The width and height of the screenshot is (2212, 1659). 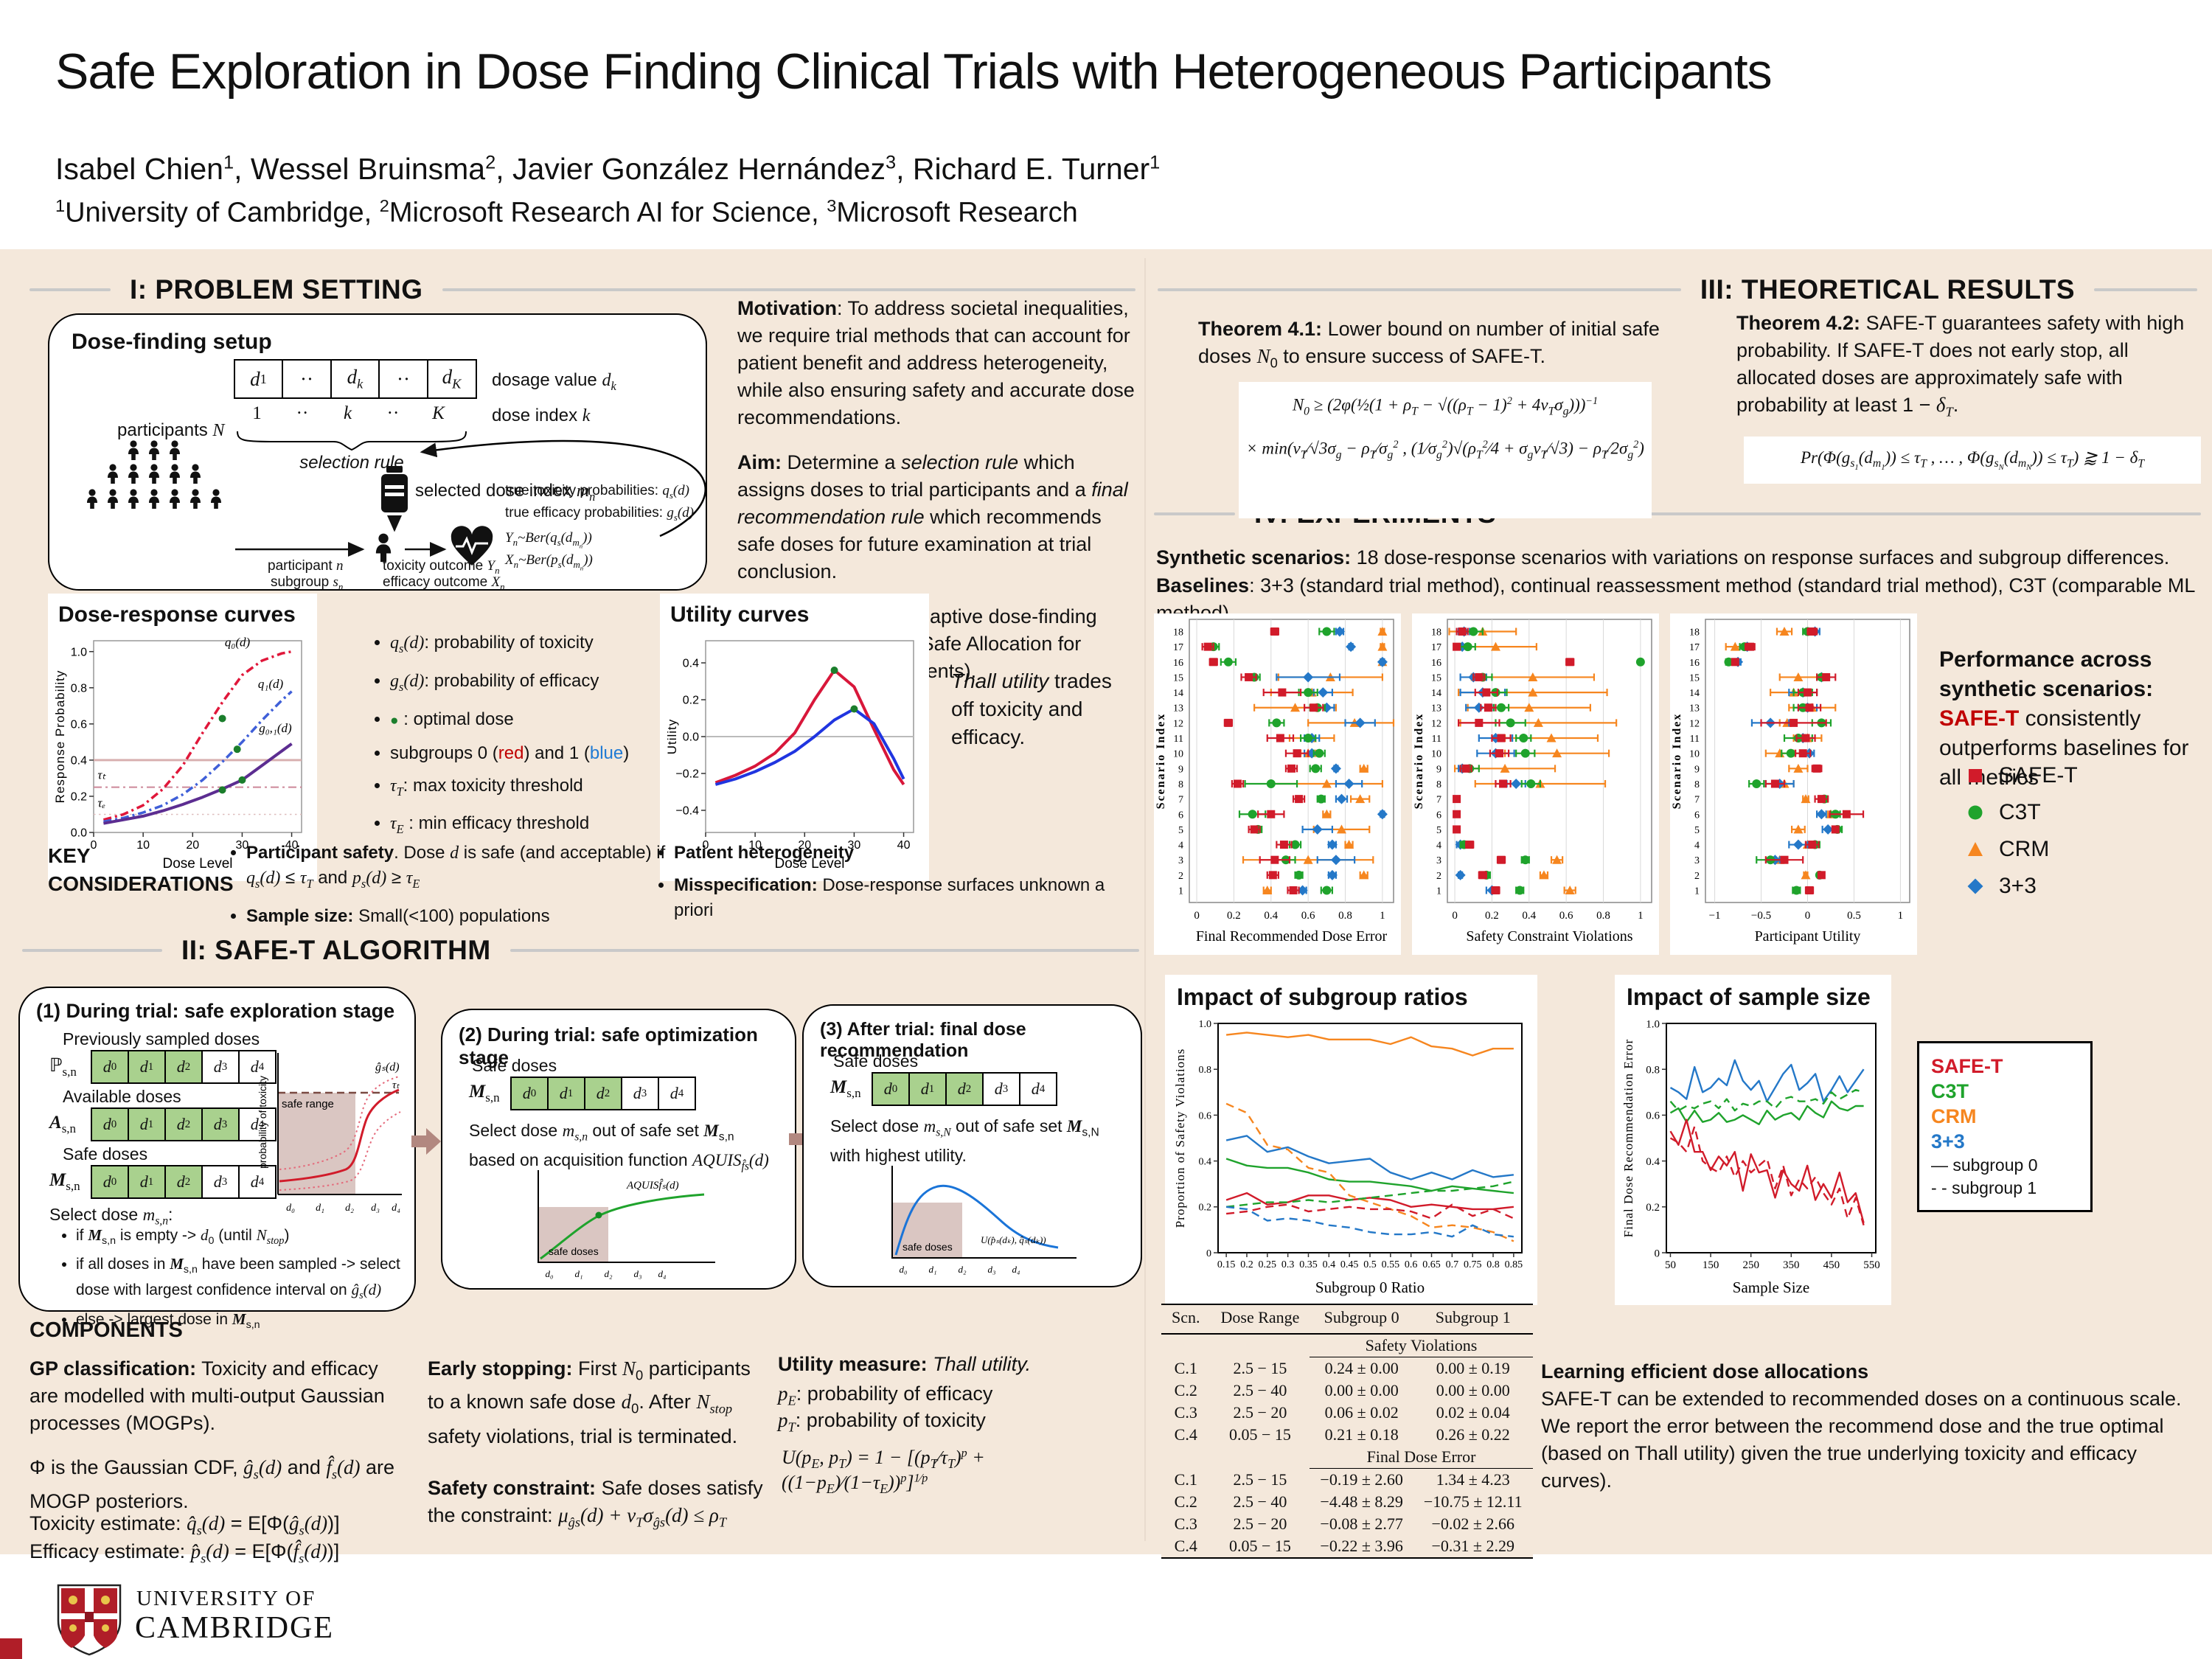 What do you see at coordinates (1438, 846) in the screenshot?
I see `svg-text: 4` at bounding box center [1438, 846].